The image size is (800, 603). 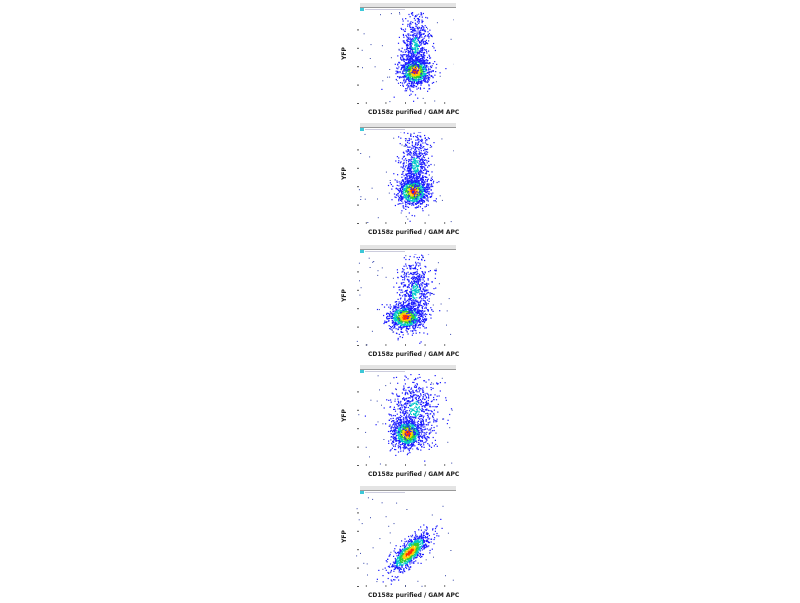 I want to click on flow-plot-panel: YFP CD158z purified / GAM APC, so click(x=400, y=422).